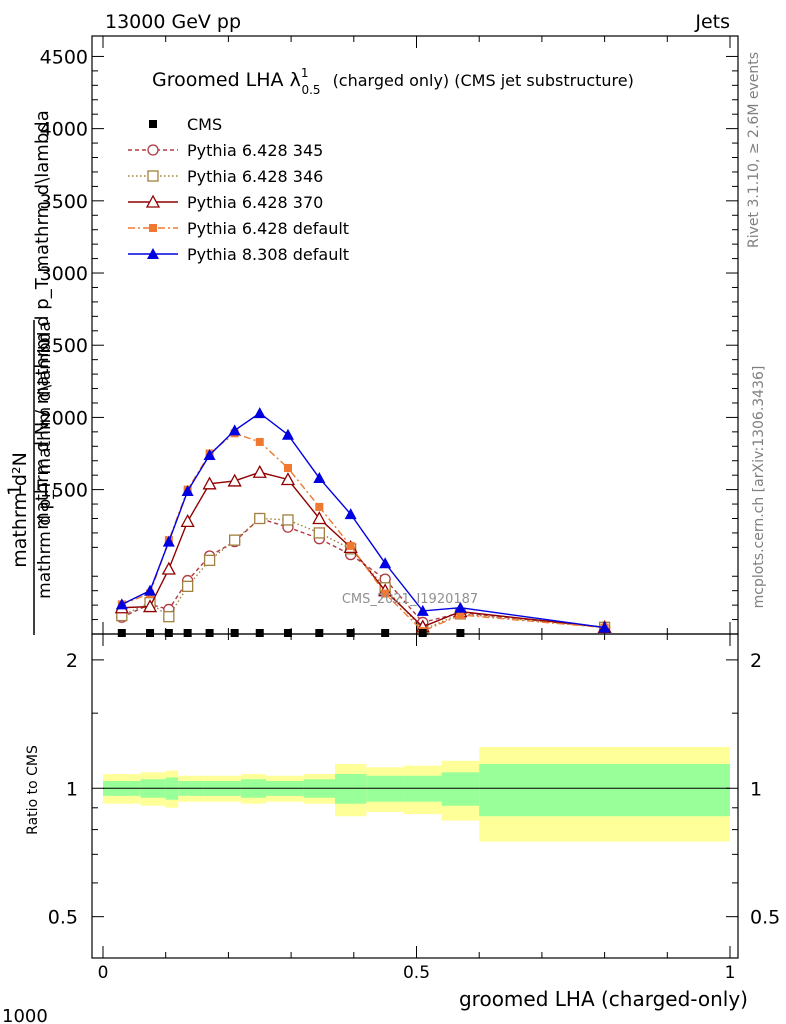 Image resolution: width=786 pixels, height=1024 pixels. I want to click on y-tick-label: 2500, so click(64, 346).